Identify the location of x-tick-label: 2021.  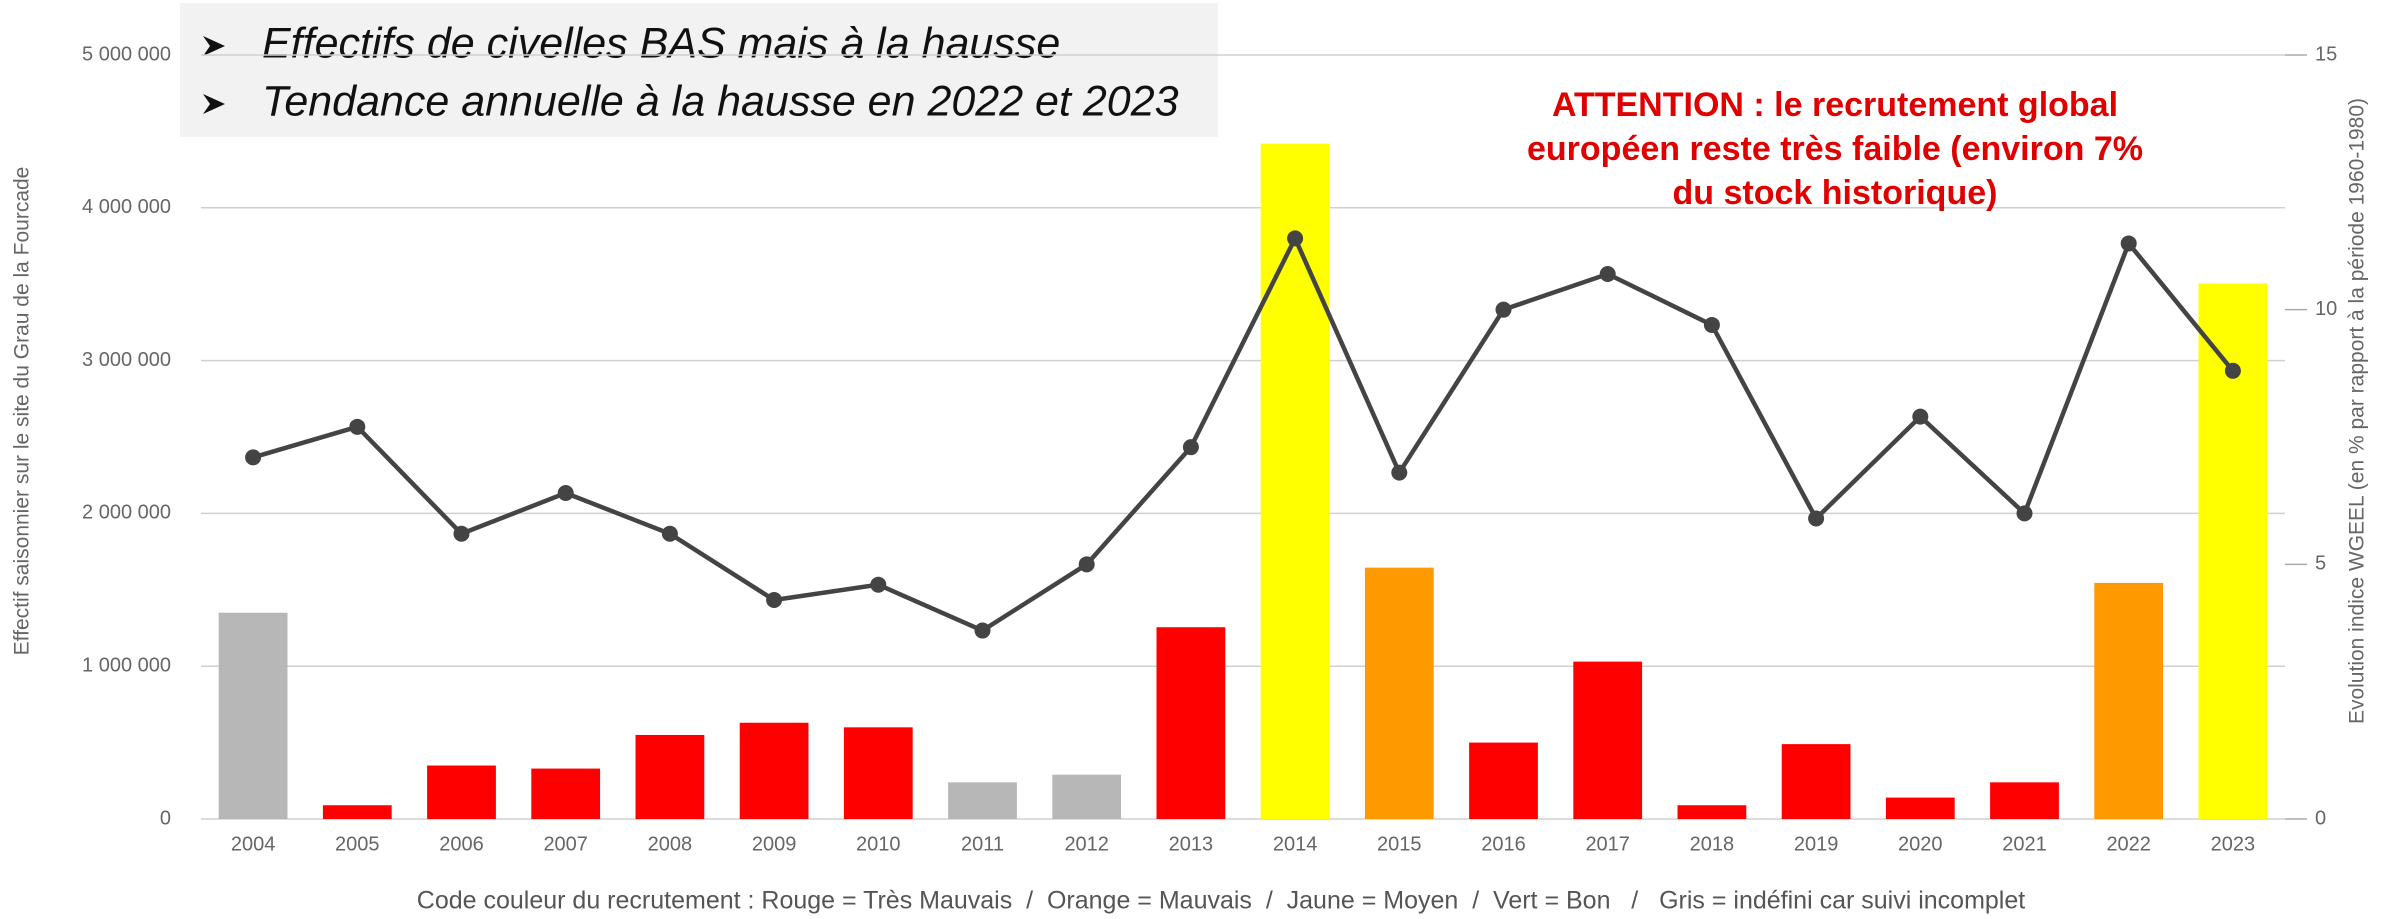
(2024, 844).